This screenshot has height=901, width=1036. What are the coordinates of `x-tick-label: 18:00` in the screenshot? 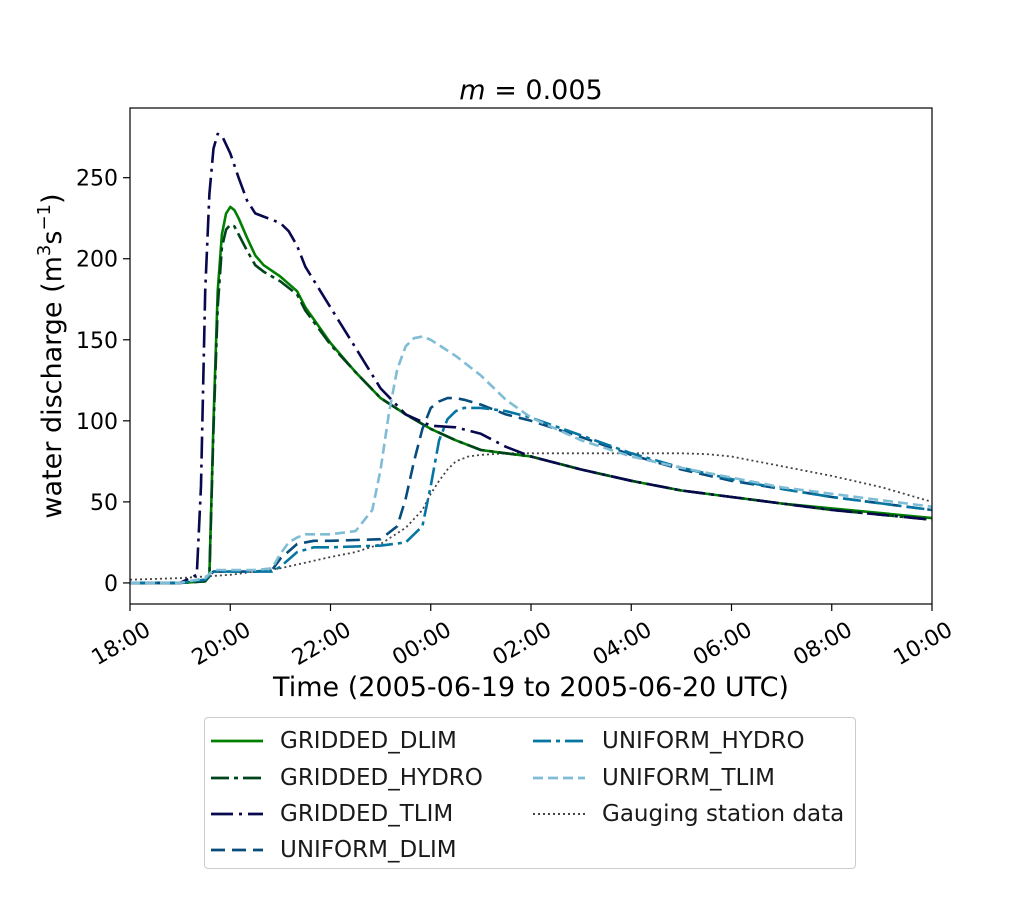 It's located at (121, 644).